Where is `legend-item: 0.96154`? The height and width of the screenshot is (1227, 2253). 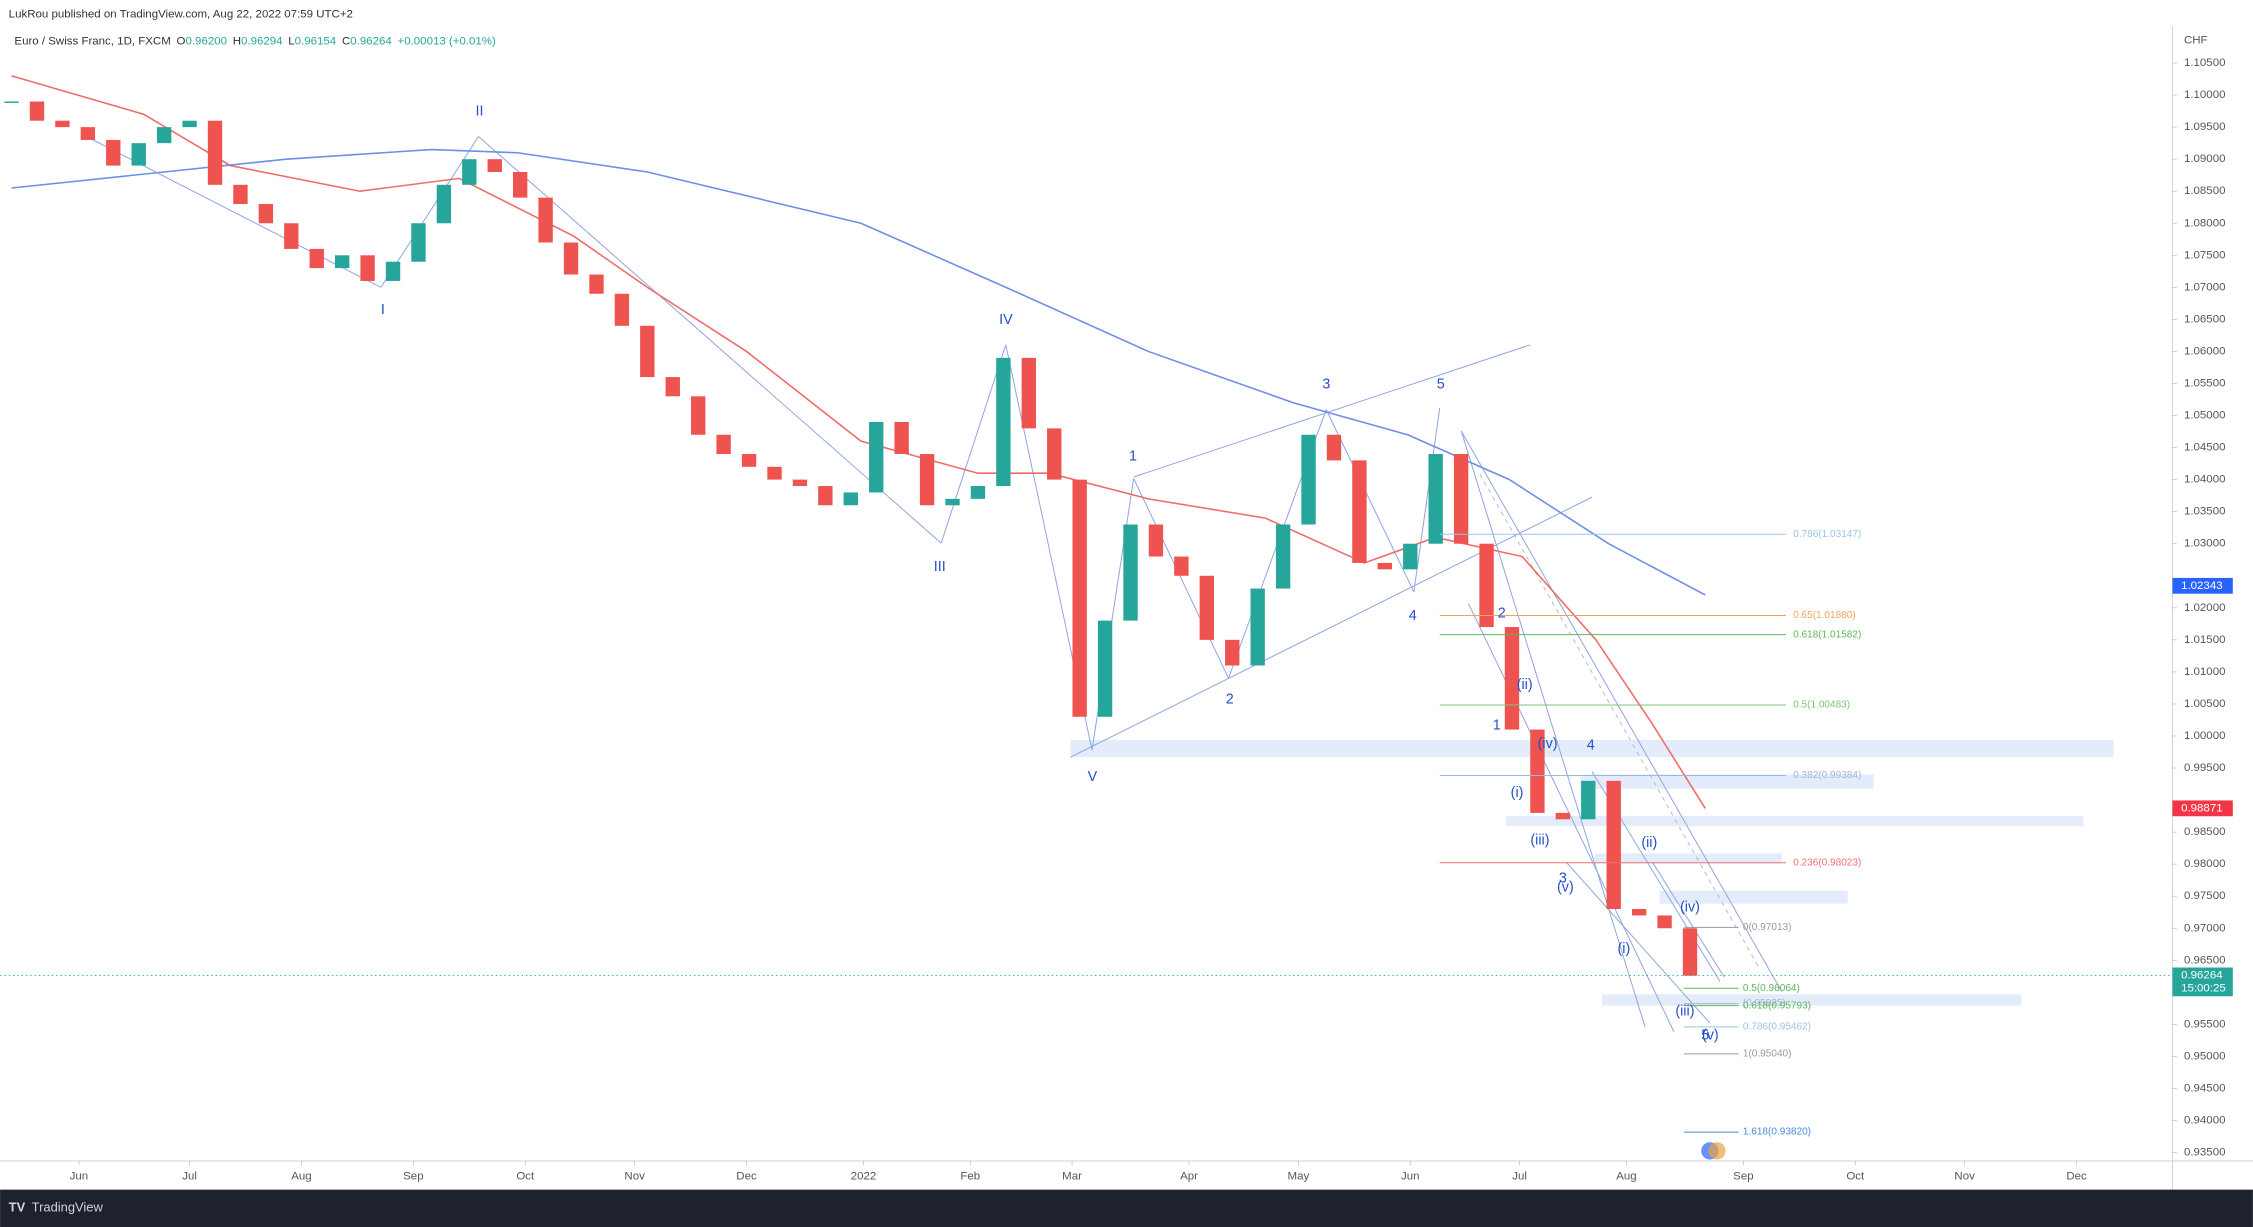 legend-item: 0.96154 is located at coordinates (316, 42).